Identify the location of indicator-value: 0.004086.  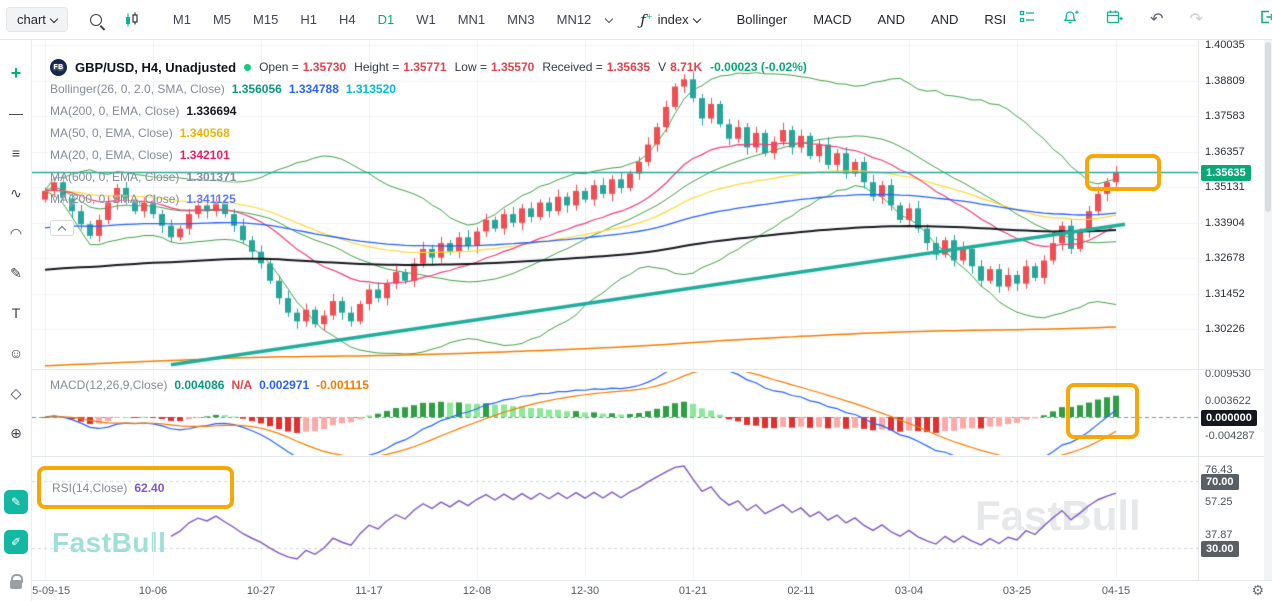
(199, 385).